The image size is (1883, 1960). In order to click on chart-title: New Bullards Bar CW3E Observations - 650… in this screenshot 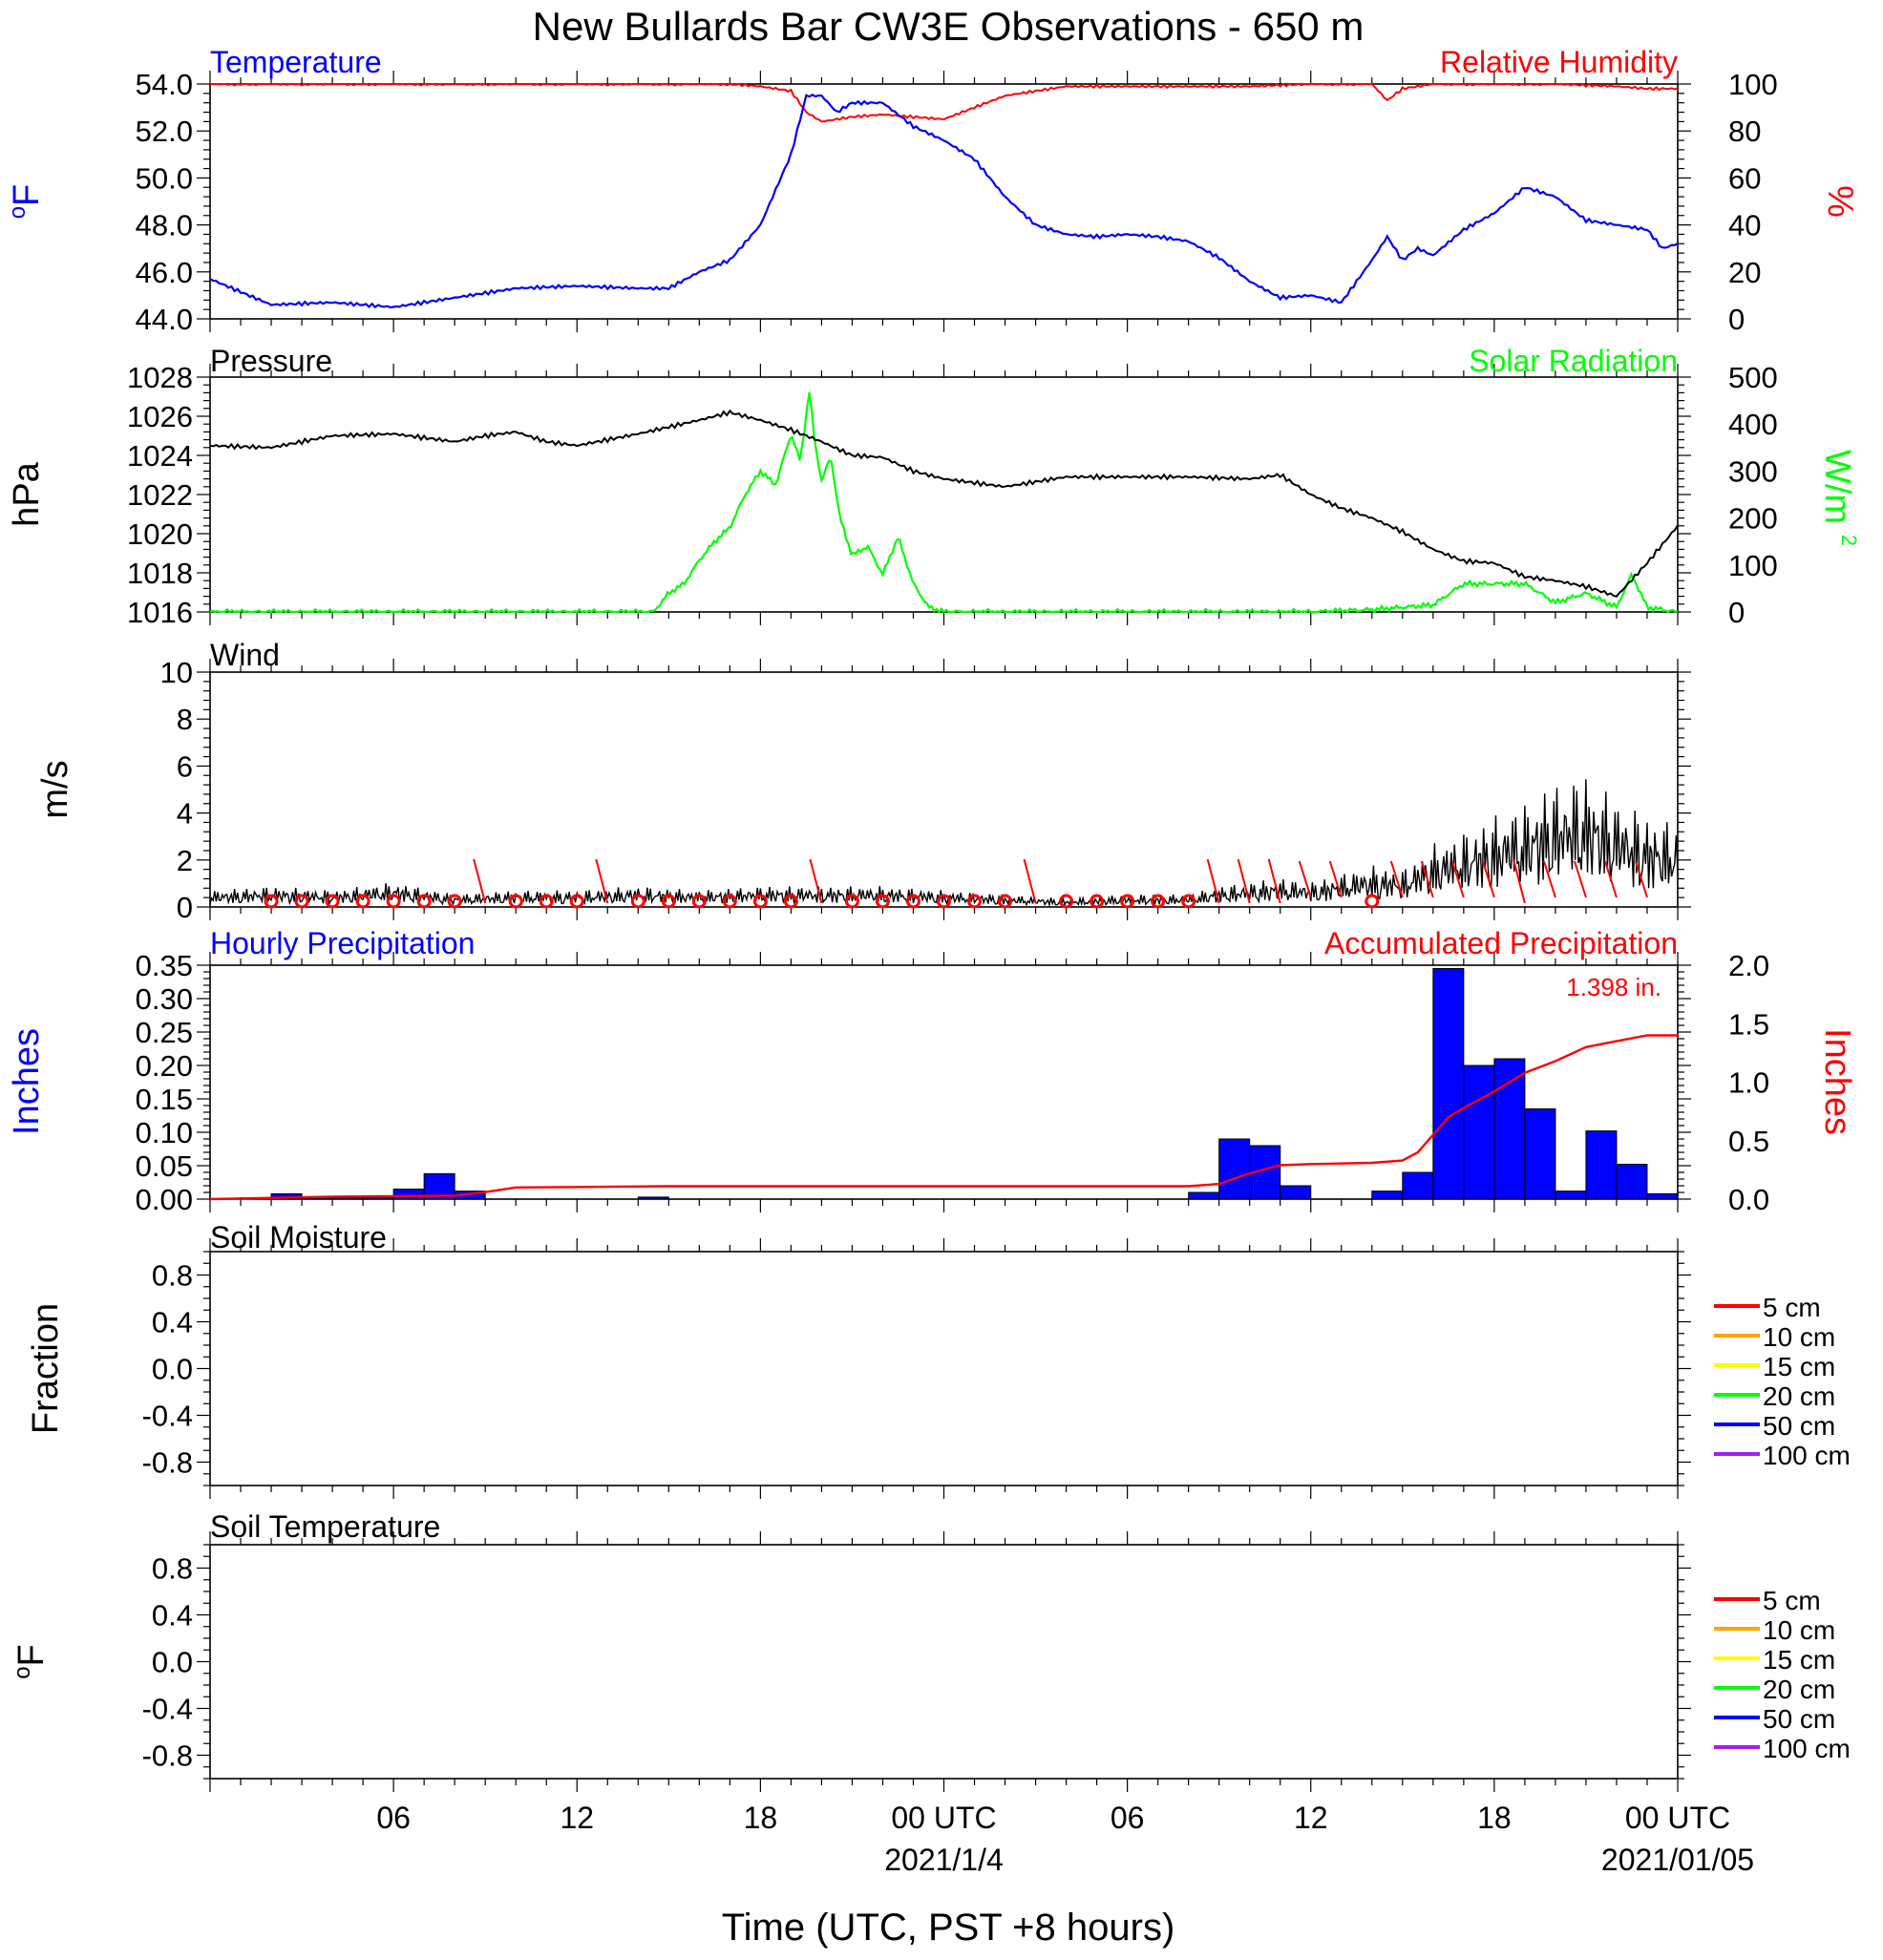, I will do `click(949, 26)`.